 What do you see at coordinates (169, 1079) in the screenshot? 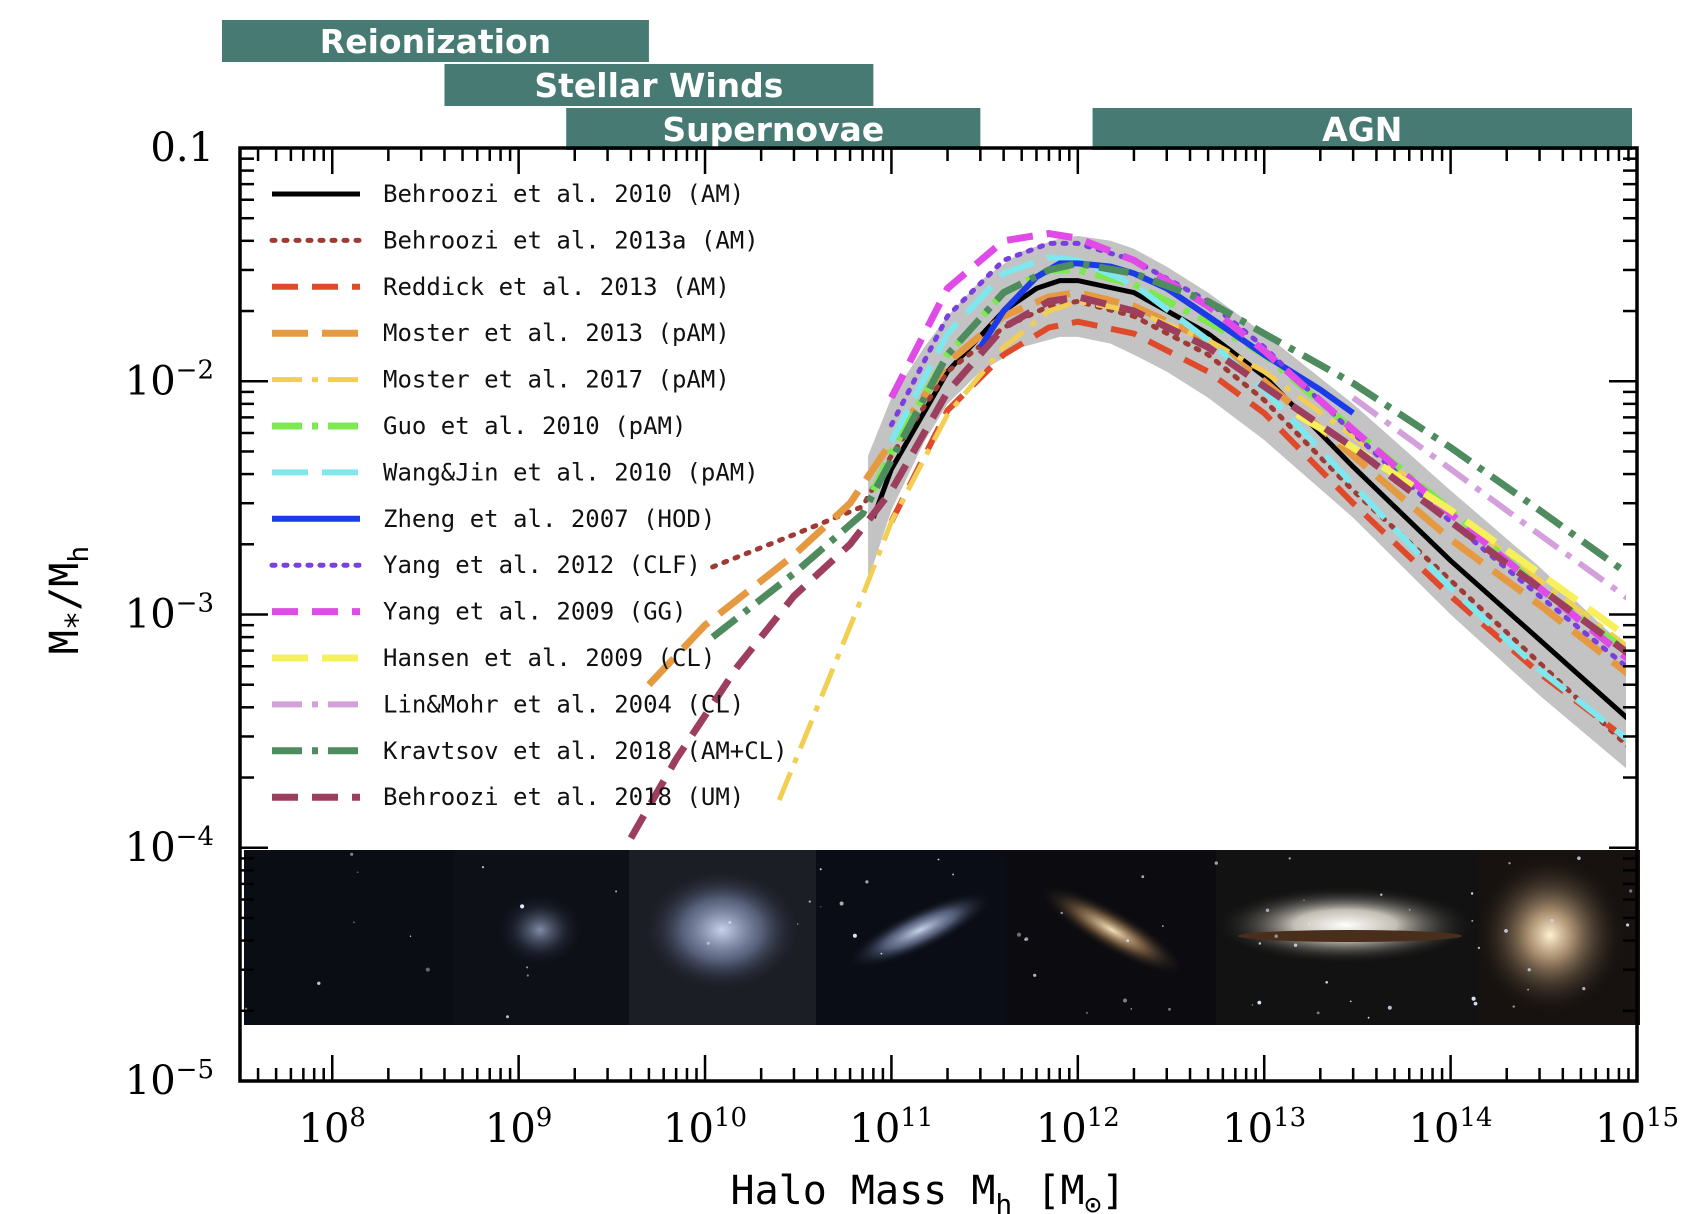
I see `y-tick-label-4: 10⁻⁵` at bounding box center [169, 1079].